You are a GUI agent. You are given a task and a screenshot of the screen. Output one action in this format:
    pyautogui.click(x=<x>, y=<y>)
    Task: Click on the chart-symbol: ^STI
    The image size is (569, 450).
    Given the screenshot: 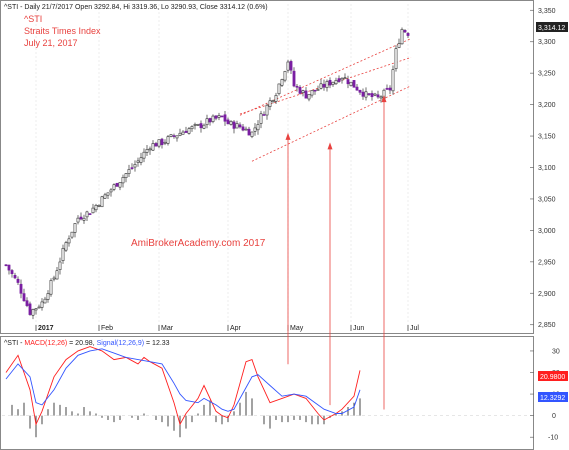 What is the action you would take?
    pyautogui.click(x=33, y=19)
    